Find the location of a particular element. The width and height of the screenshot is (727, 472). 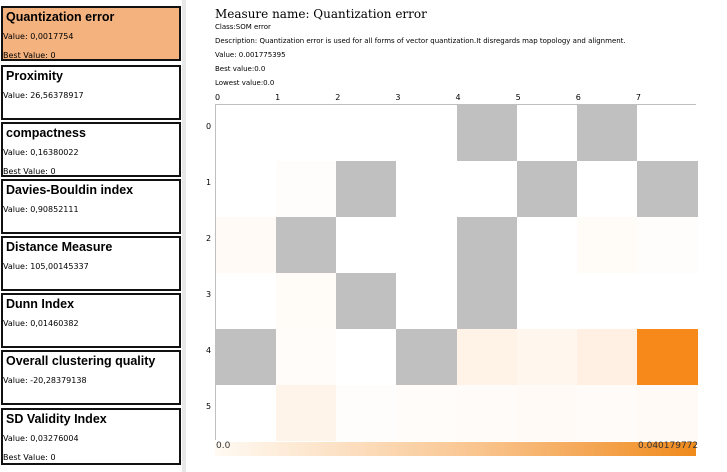

row-label: 4 is located at coordinates (209, 350).